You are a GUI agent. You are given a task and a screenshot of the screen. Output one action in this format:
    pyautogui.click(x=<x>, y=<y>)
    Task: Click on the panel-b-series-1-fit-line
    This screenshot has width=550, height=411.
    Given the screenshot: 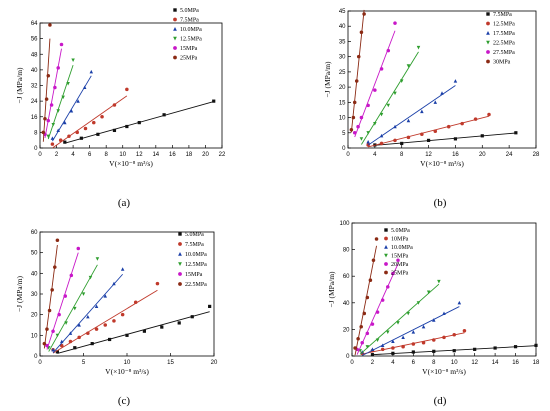 What is the action you would take?
    pyautogui.click(x=429, y=131)
    